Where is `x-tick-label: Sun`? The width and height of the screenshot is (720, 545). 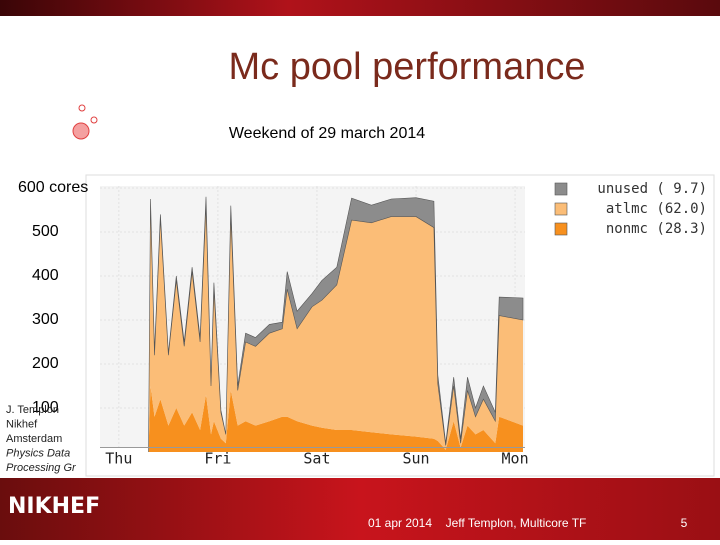
x-tick-label: Sun is located at coordinates (415, 459).